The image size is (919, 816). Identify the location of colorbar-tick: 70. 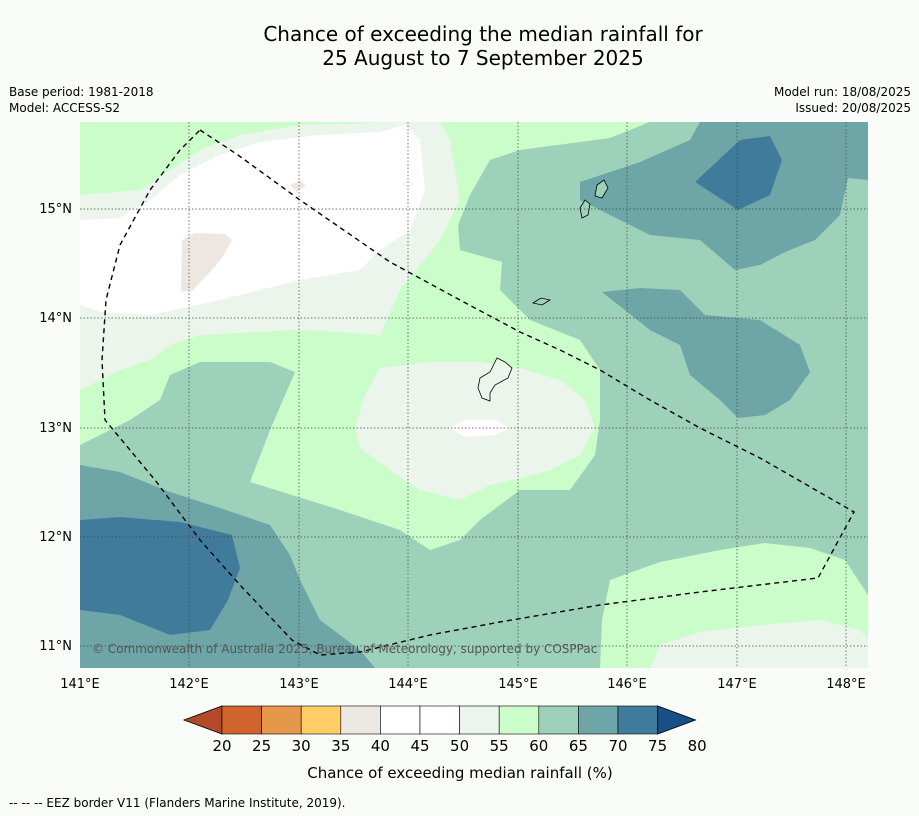
(617, 746).